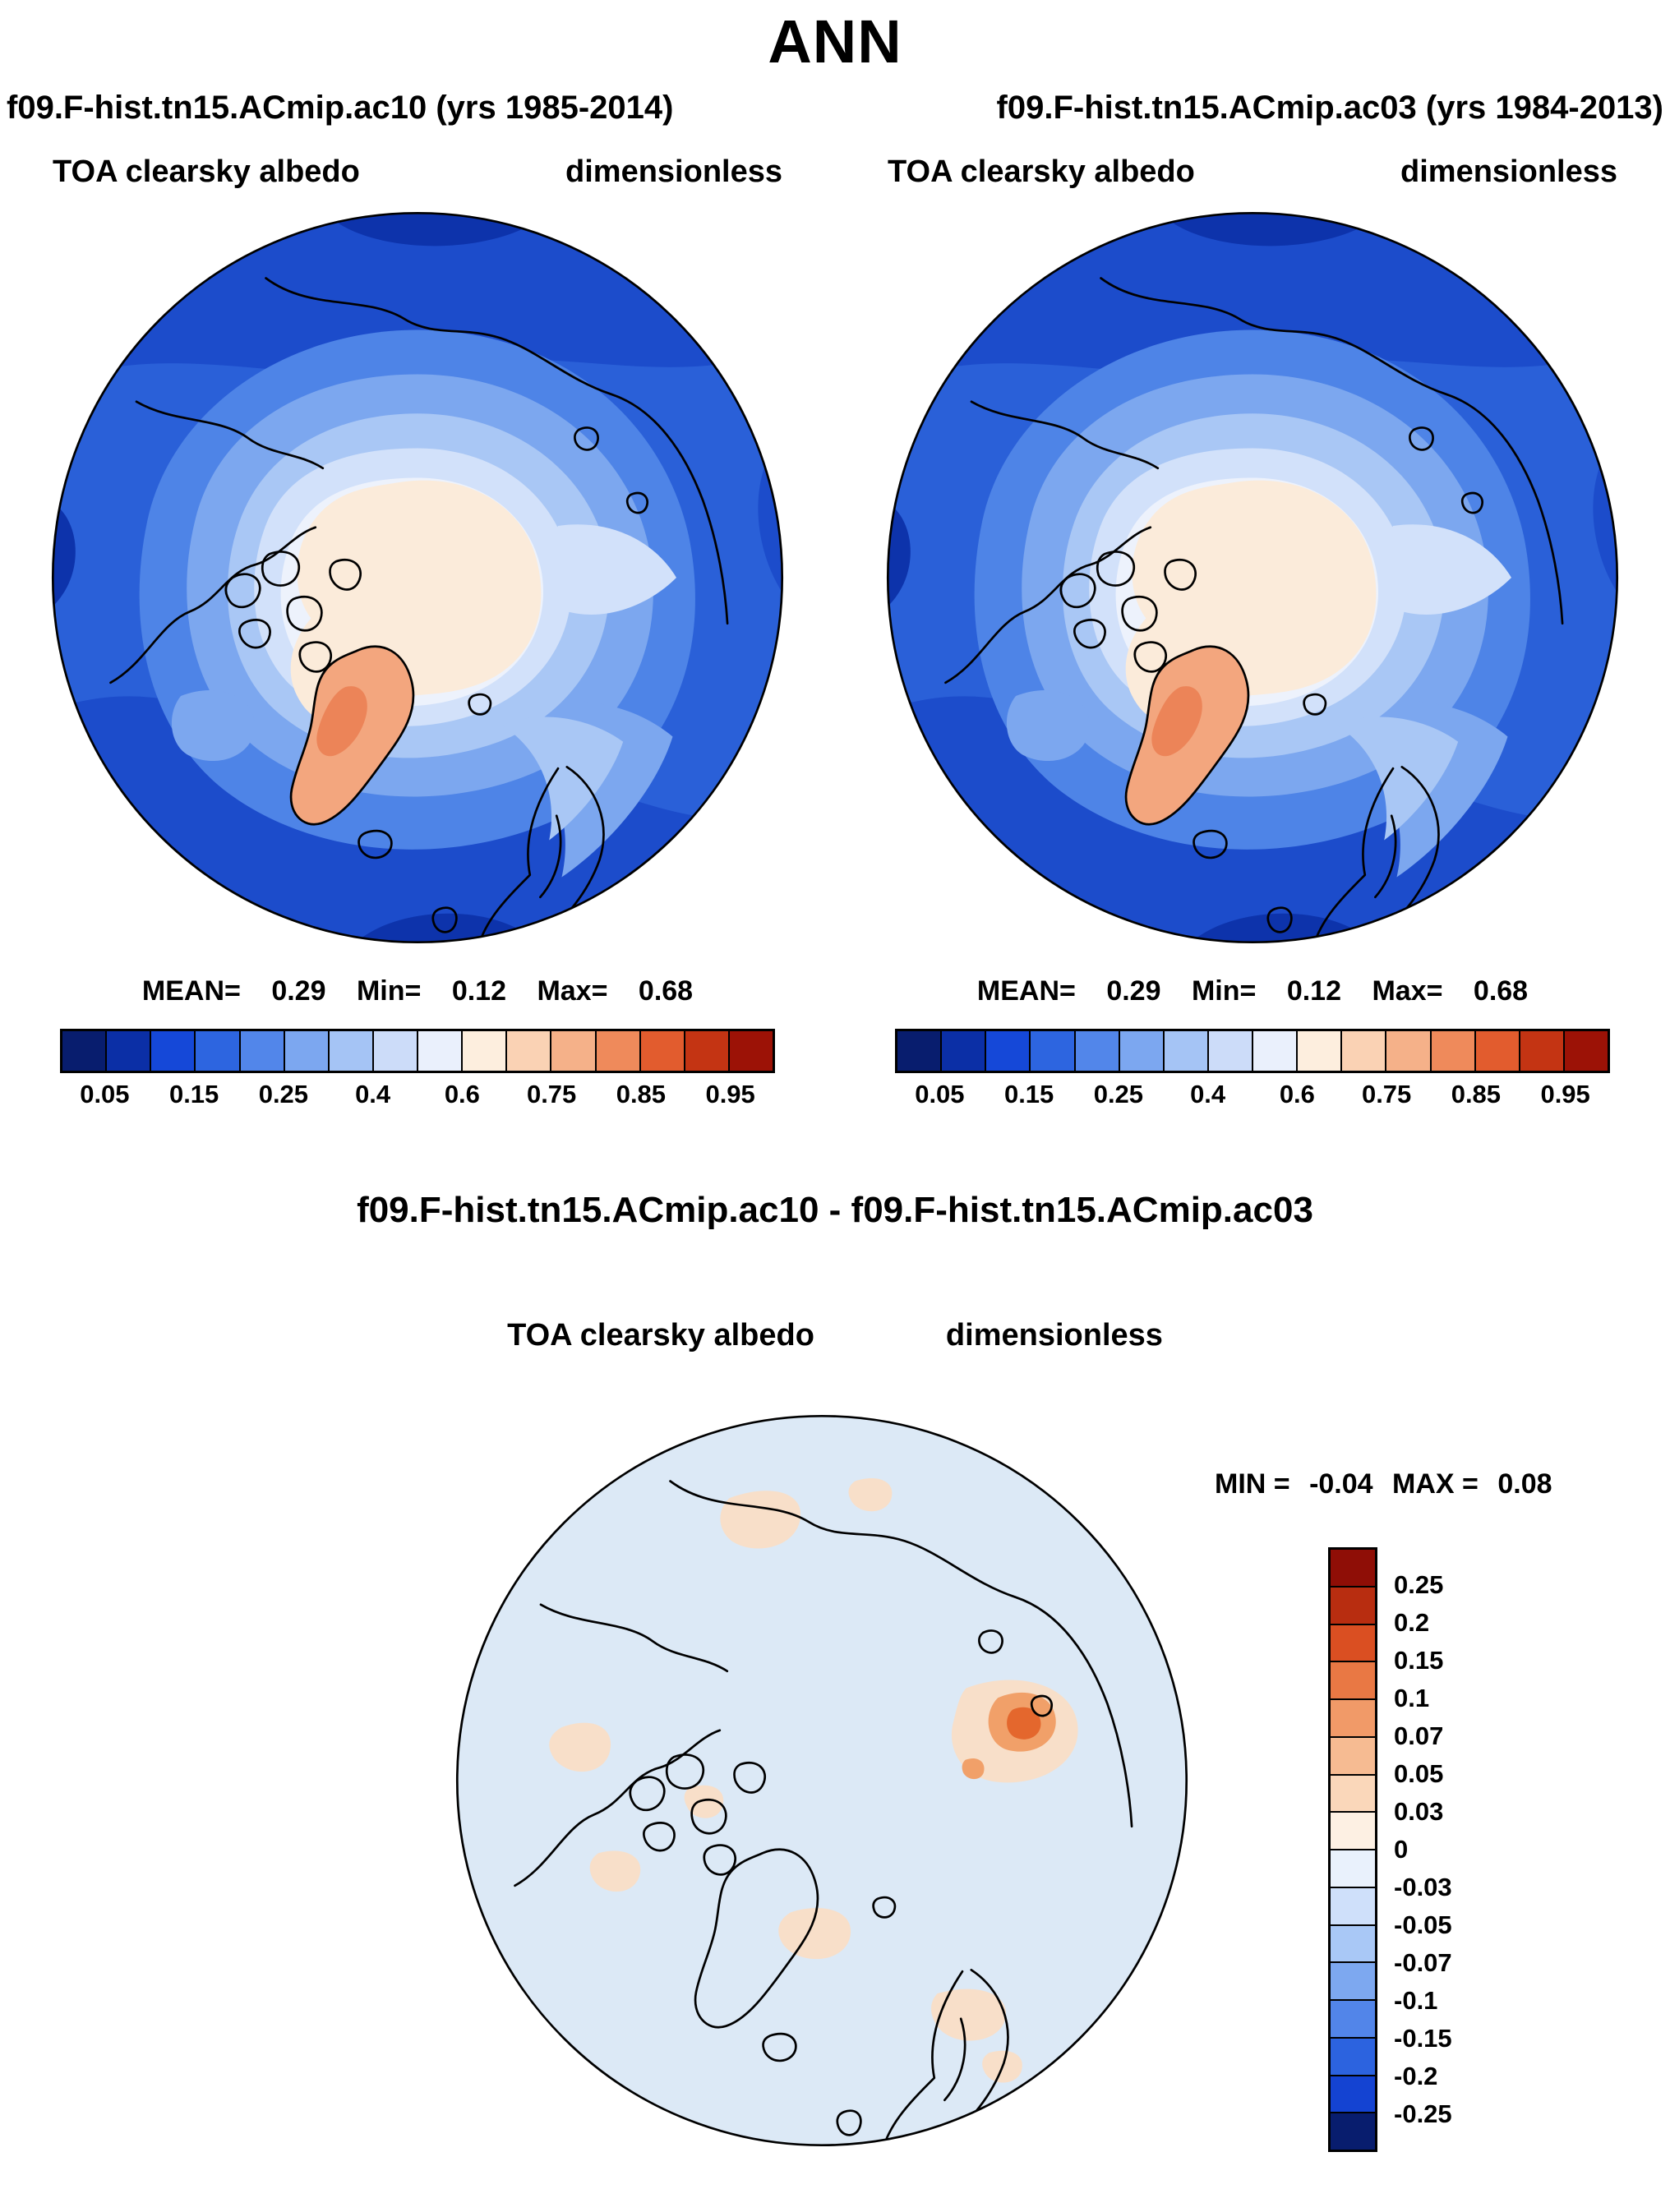 The width and height of the screenshot is (1670, 2212). I want to click on albedo-colorbar-run2: 0.05 0.15 0.25 0.4 0.6 0.75 0.85 0.95, so click(1252, 1072).